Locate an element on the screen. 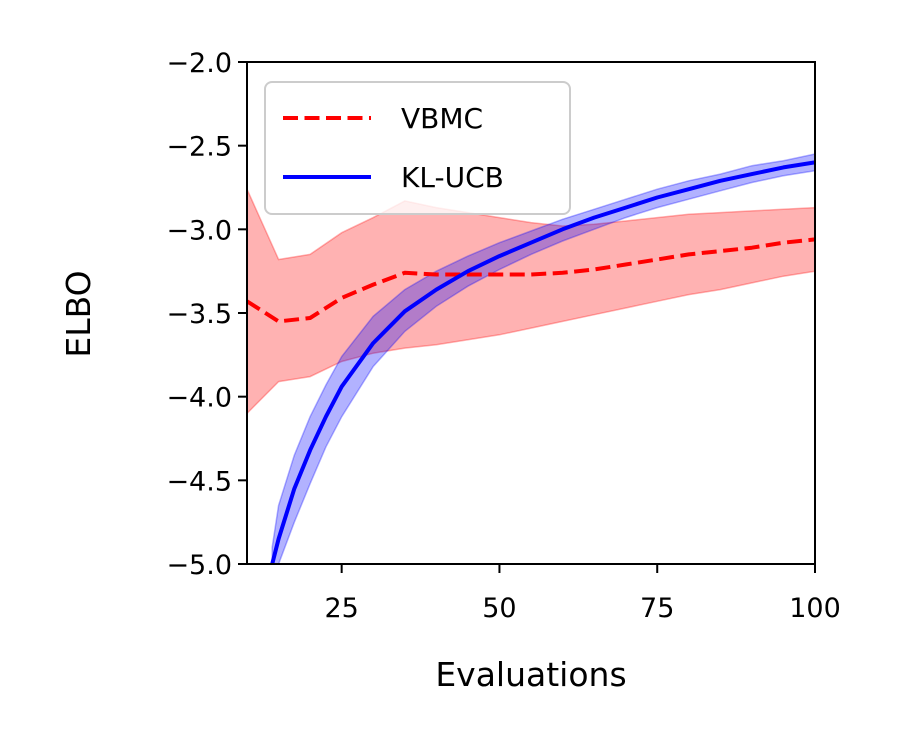 The height and width of the screenshot is (750, 900). x-tick-label: 75 is located at coordinates (657, 608).